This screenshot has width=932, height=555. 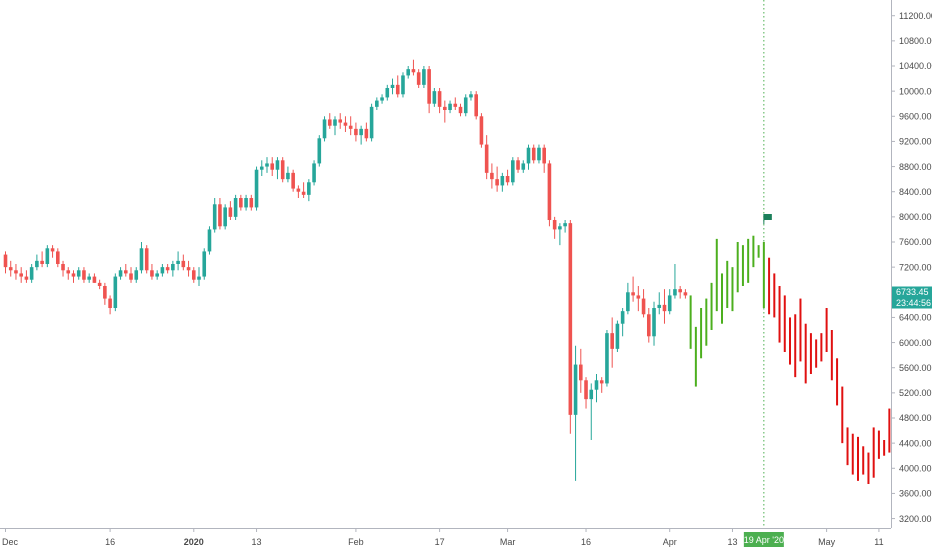 I want to click on time-tick-label: 2020, so click(x=194, y=542).